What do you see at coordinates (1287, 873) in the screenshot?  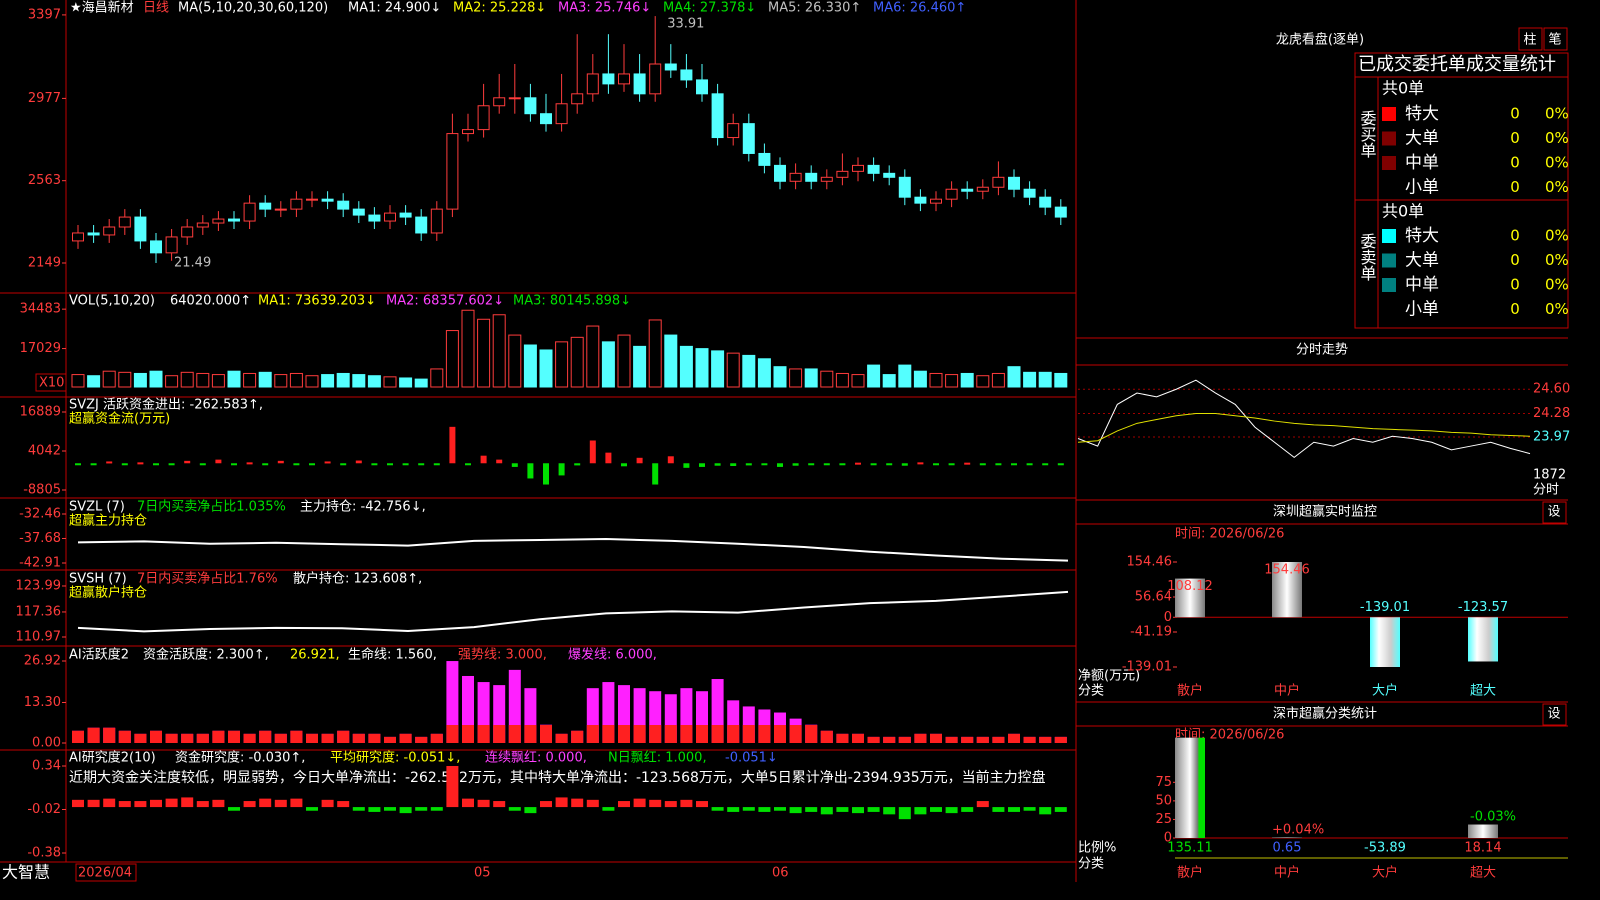 I see `category: 中户` at bounding box center [1287, 873].